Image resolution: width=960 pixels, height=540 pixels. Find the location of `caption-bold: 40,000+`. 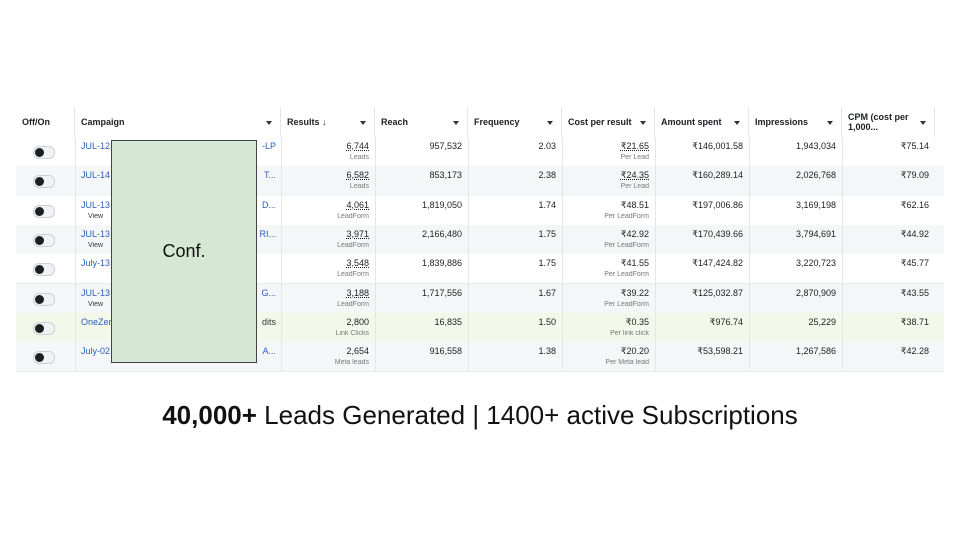

caption-bold: 40,000+ is located at coordinates (209, 415).